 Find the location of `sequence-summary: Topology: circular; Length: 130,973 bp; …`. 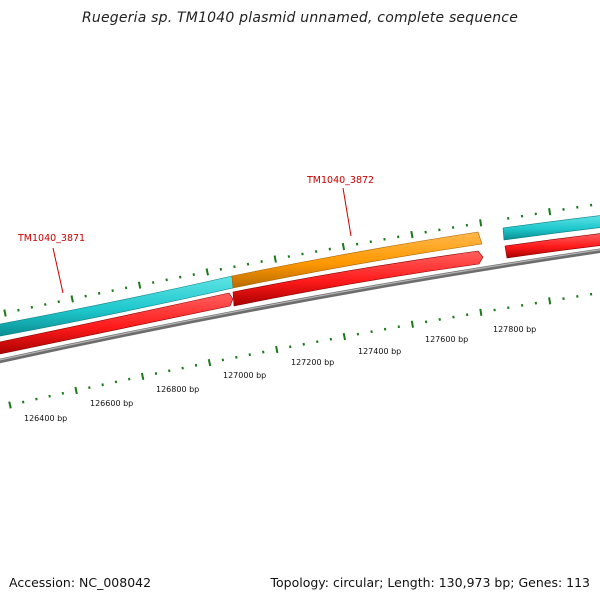

sequence-summary: Topology: circular; Length: 130,973 bp; … is located at coordinates (430, 582).